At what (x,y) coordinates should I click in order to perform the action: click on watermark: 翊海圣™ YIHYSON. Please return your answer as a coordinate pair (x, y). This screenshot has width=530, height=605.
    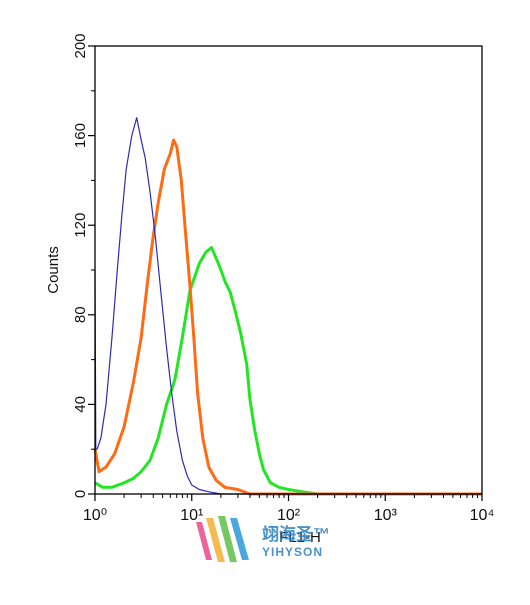
    Looking at the image, I should click on (263, 539).